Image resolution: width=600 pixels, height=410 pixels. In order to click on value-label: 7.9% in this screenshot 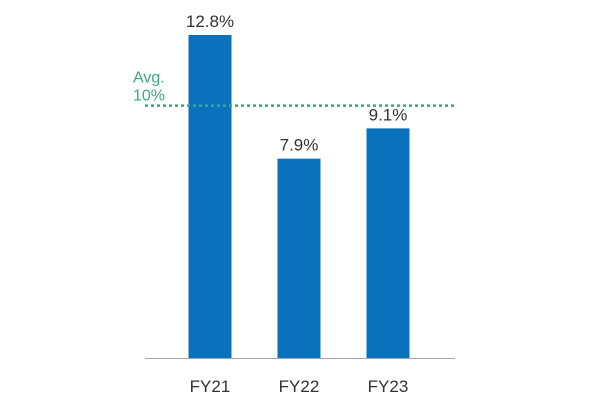, I will do `click(299, 145)`.